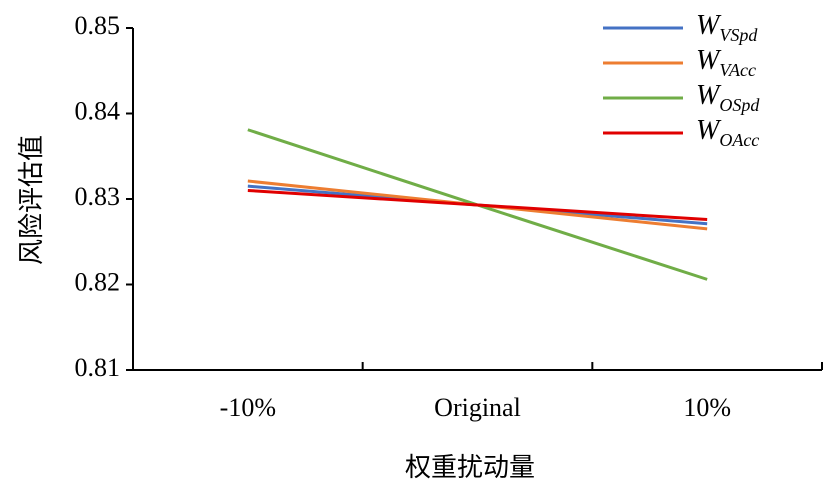  What do you see at coordinates (98, 110) in the screenshot?
I see `y-tick-label: 0.84` at bounding box center [98, 110].